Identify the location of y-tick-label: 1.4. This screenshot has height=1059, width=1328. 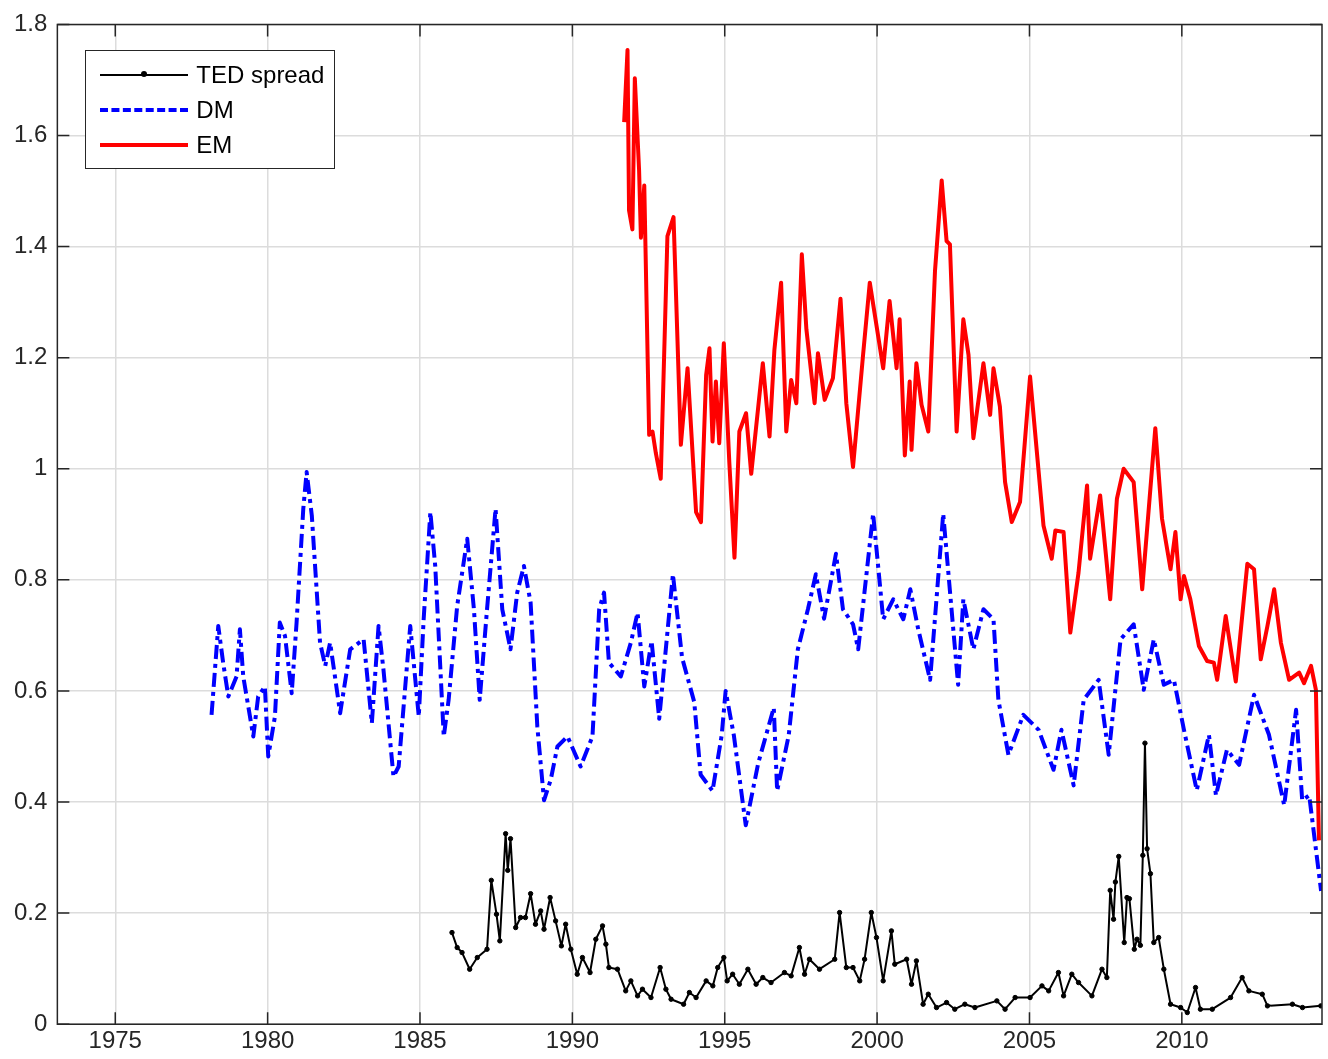
(30, 245).